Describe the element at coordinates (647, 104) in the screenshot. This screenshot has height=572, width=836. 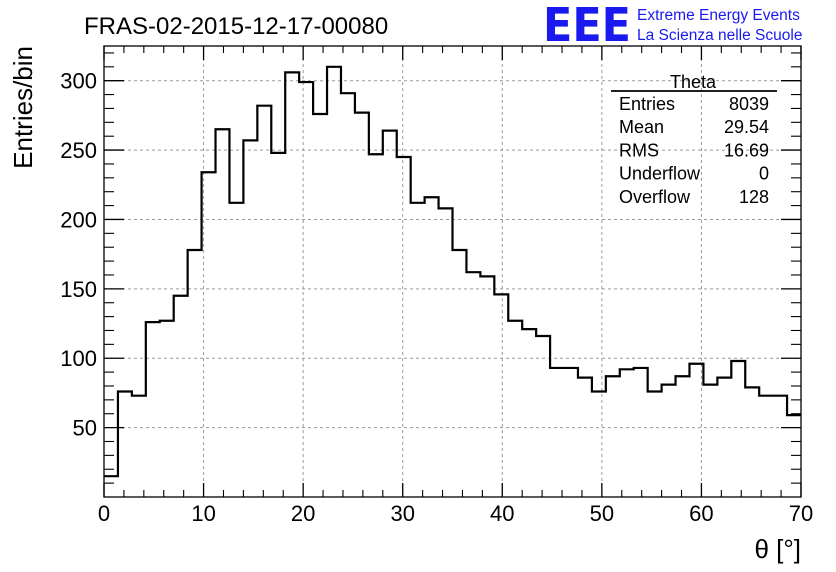
I see `stats-row-label: Entries` at that location.